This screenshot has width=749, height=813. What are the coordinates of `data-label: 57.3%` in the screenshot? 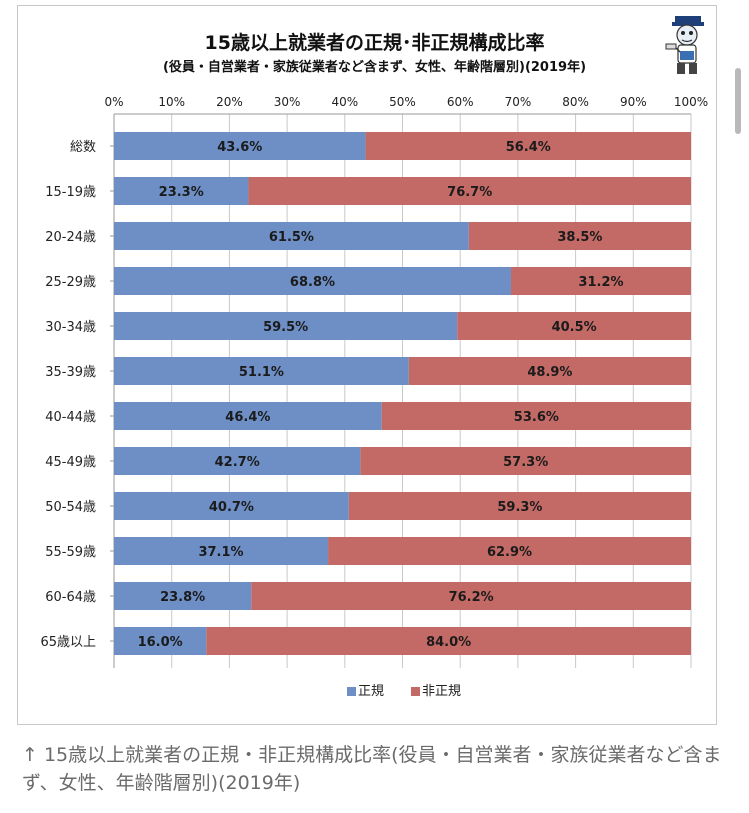 It's located at (525, 462).